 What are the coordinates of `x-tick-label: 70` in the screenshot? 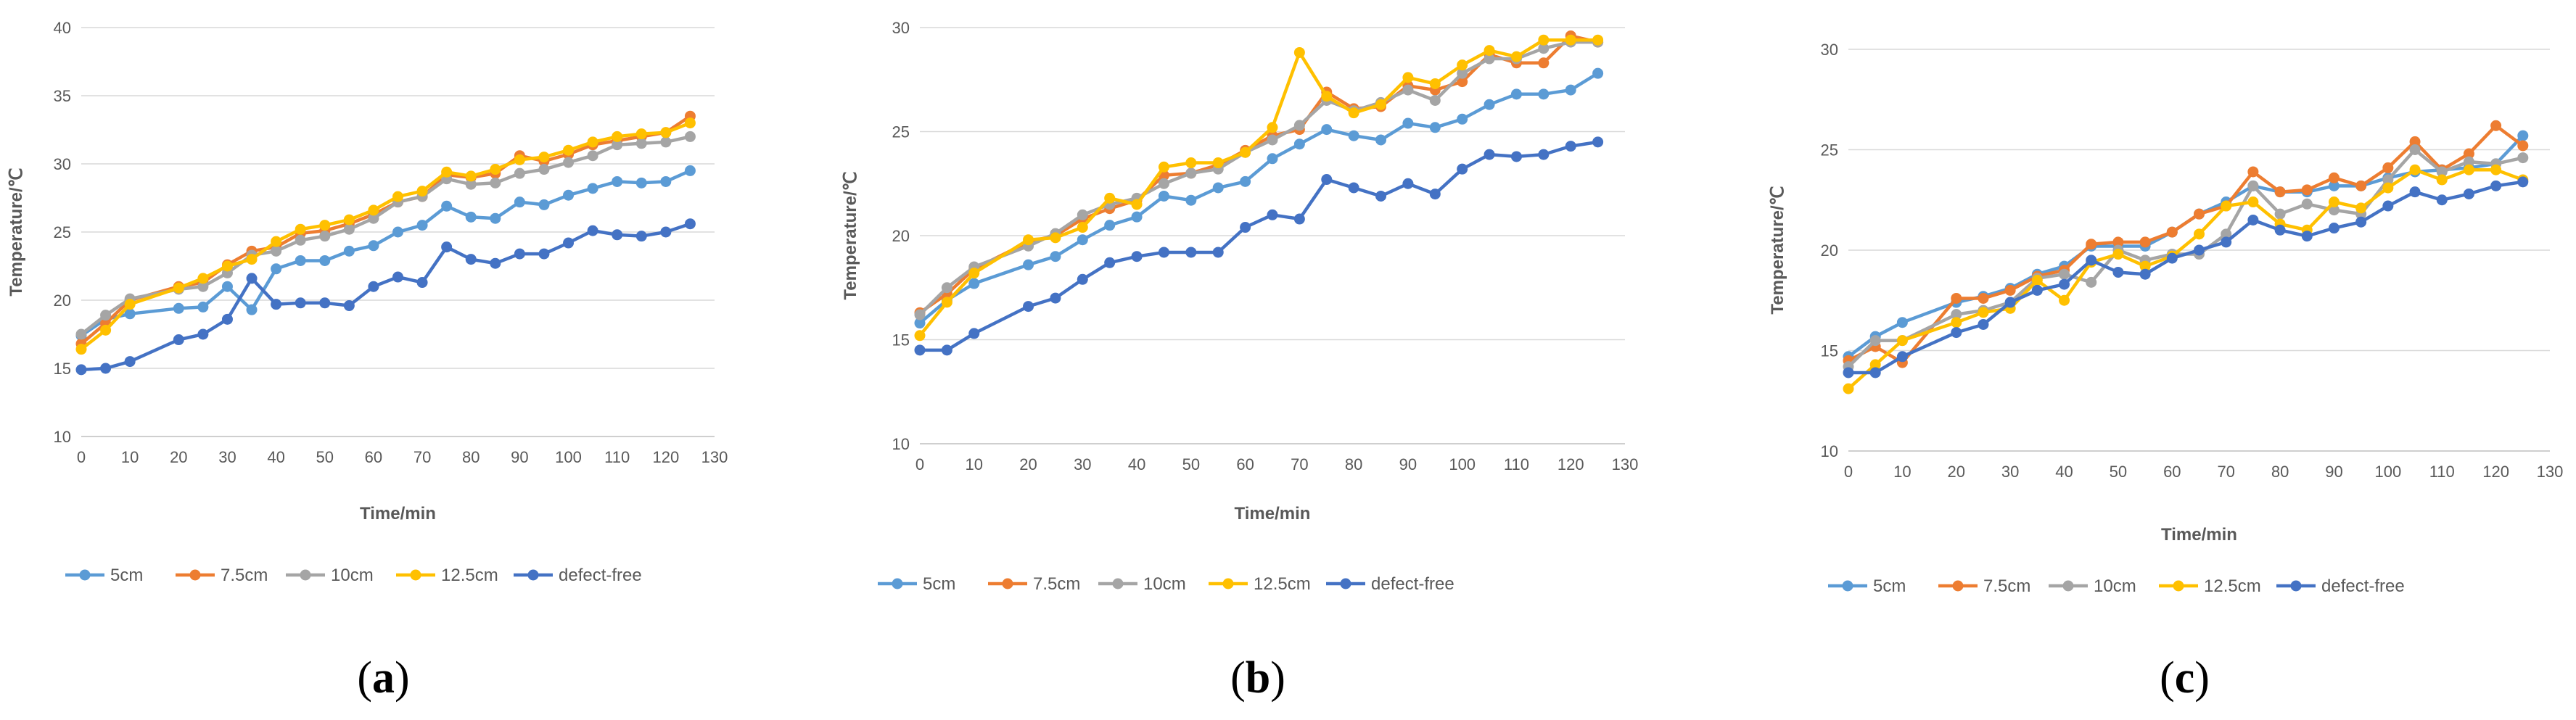 It's located at (2225, 472).